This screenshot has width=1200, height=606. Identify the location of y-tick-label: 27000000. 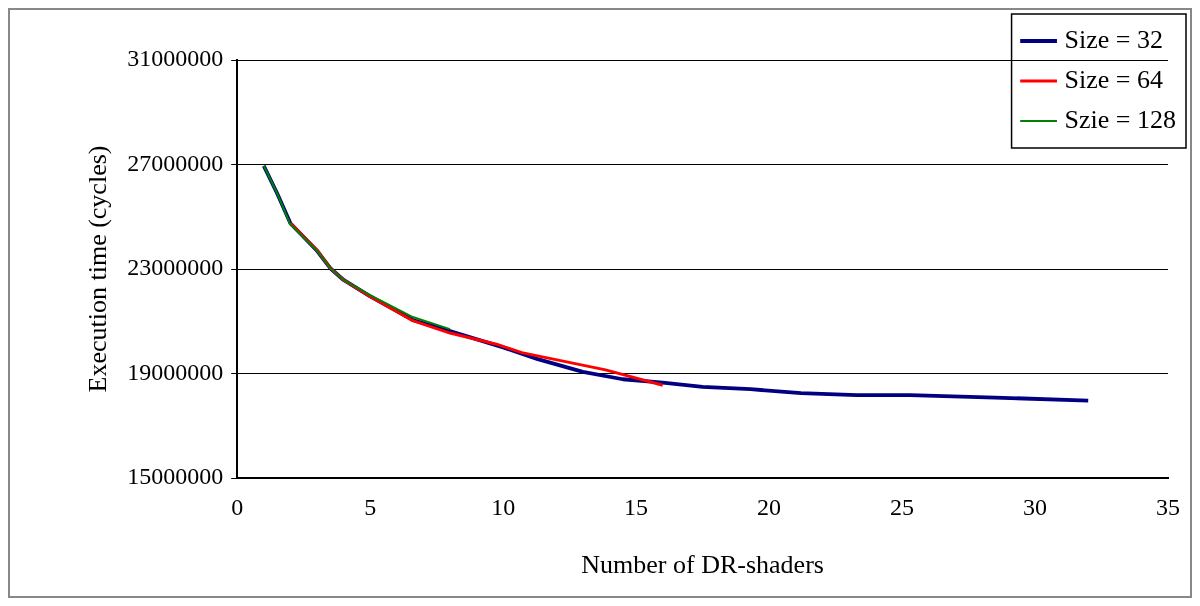
(175, 162).